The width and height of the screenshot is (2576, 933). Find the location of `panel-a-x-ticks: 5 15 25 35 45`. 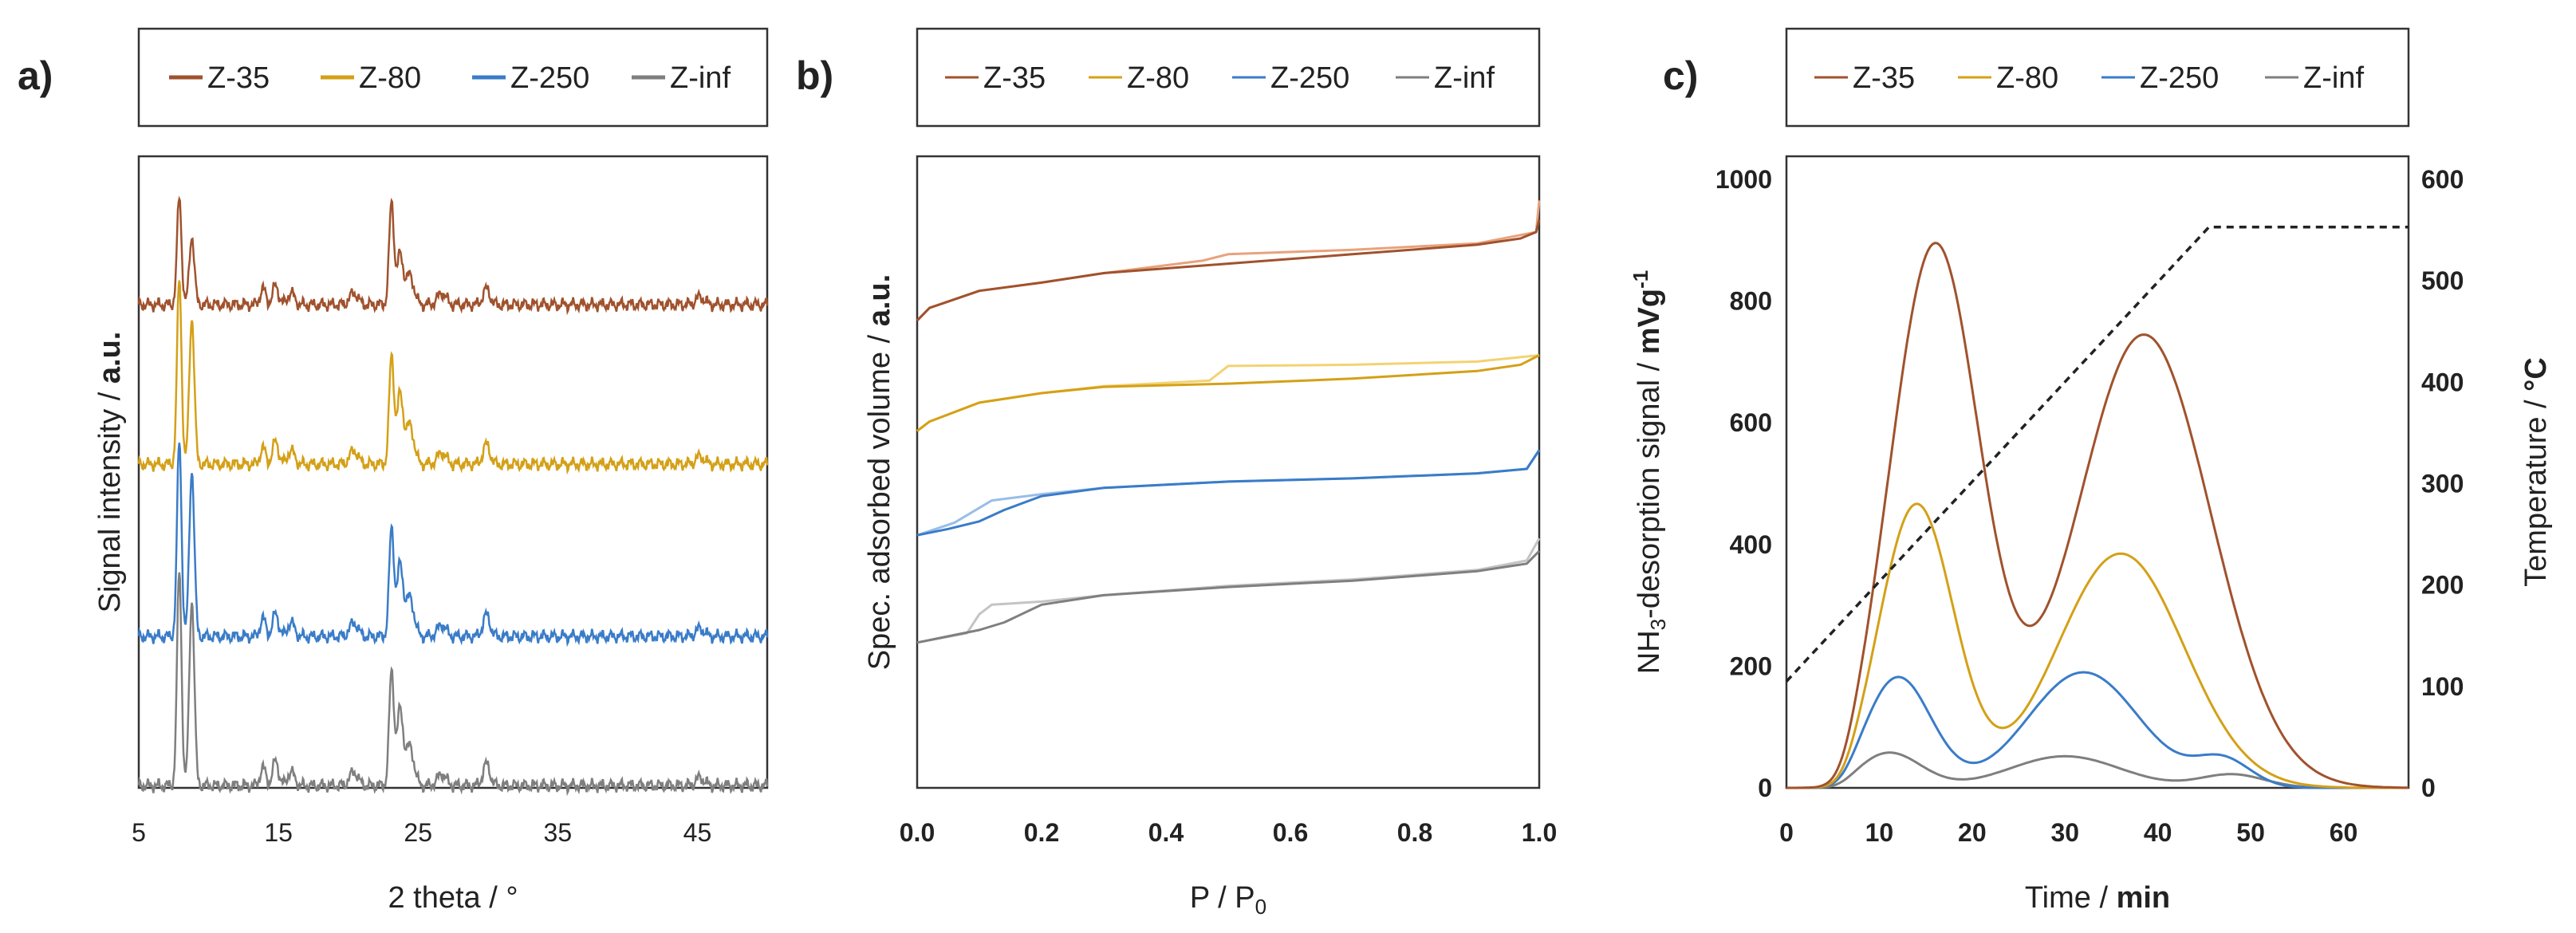

panel-a-x-ticks: 5 15 25 35 45 is located at coordinates (421, 832).